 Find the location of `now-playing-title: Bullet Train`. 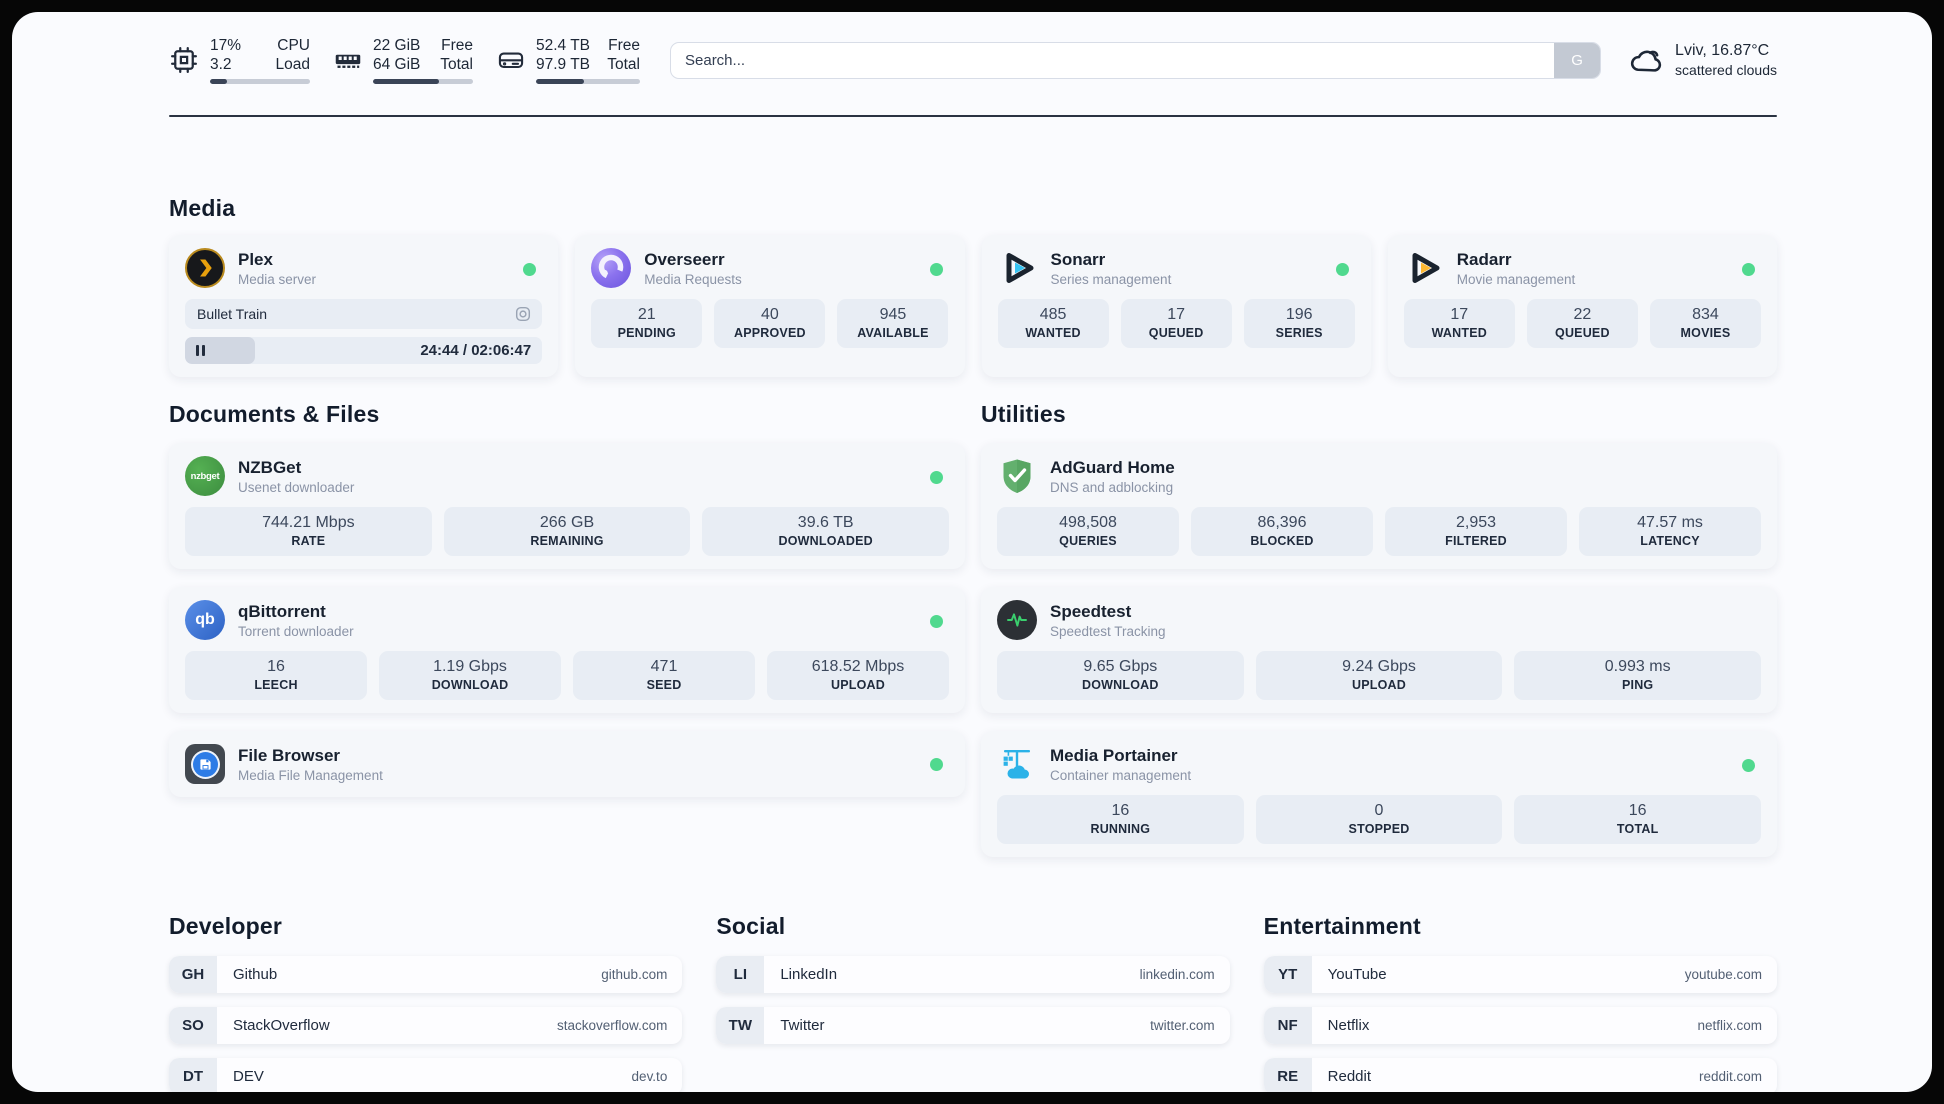

now-playing-title: Bullet Train is located at coordinates (232, 314).